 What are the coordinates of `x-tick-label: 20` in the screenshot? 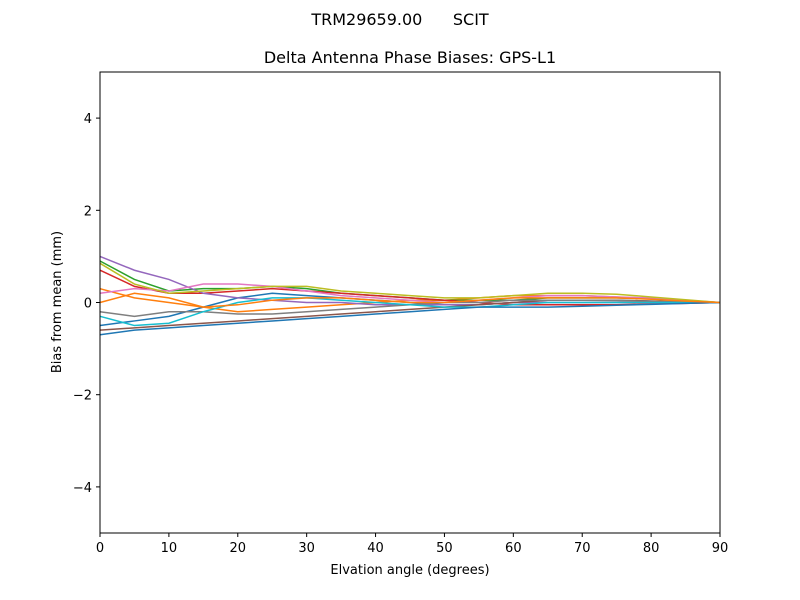 It's located at (238, 548).